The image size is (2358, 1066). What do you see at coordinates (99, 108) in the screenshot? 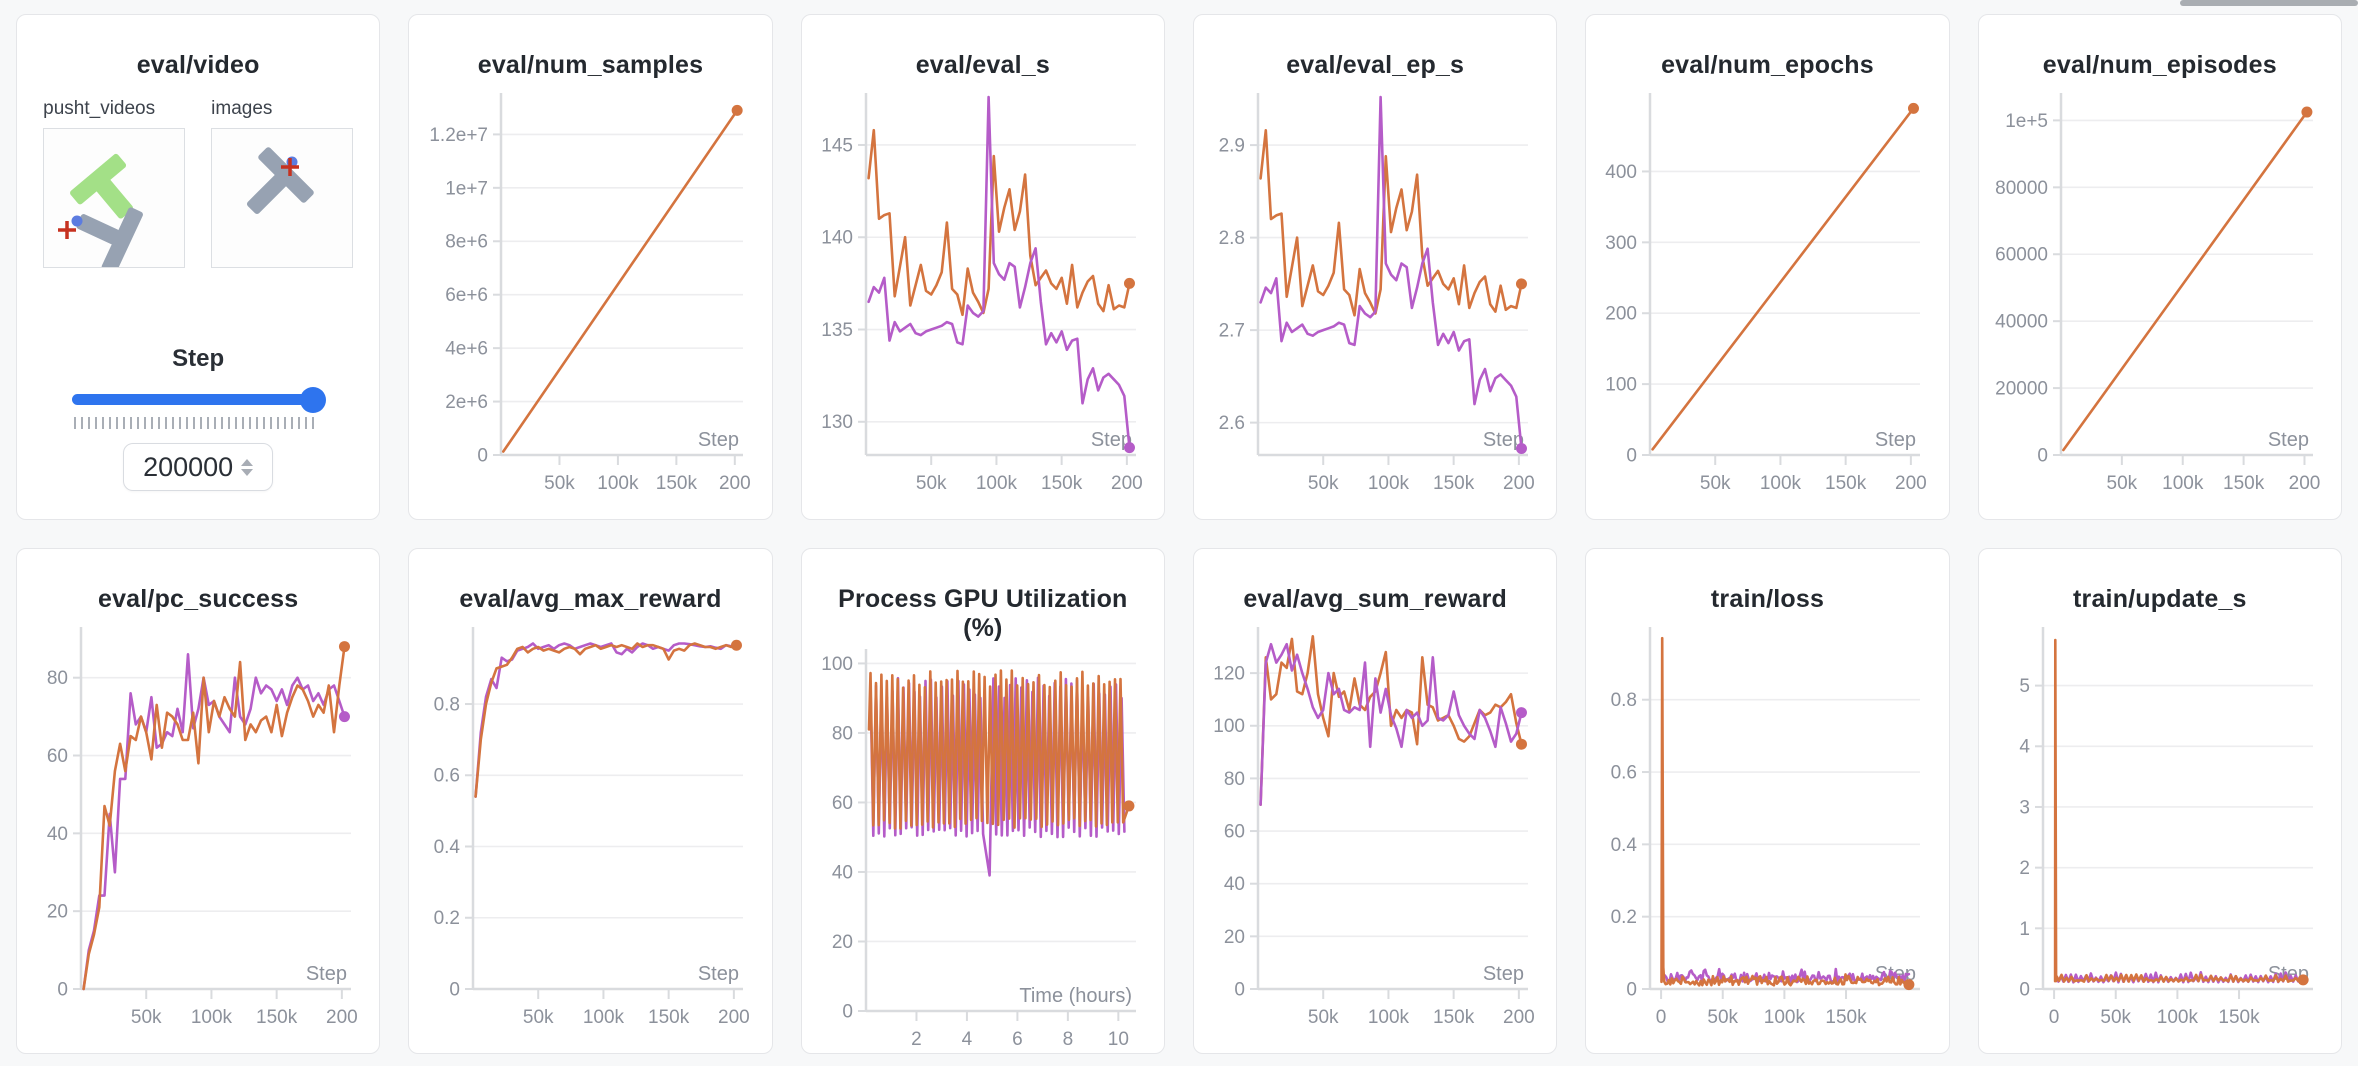
I see `media-label: pusht_videos` at bounding box center [99, 108].